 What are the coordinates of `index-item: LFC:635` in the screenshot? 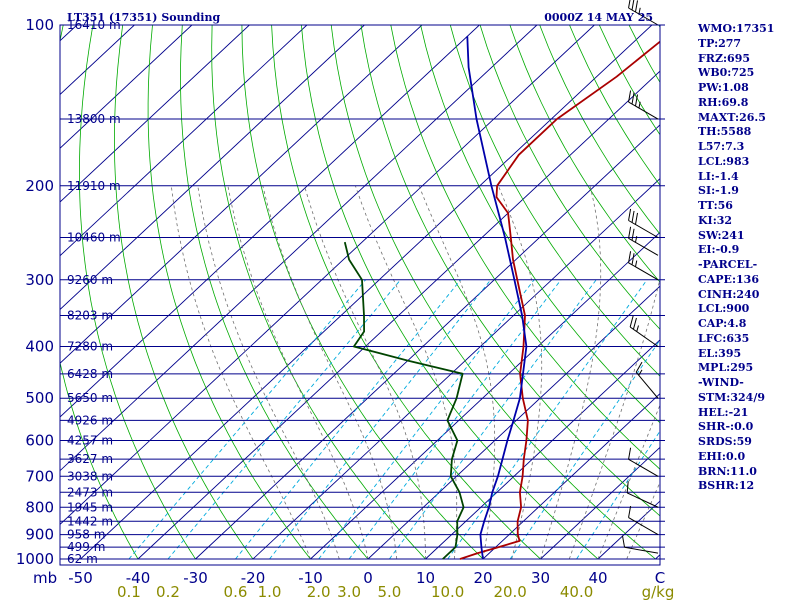 It's located at (724, 338).